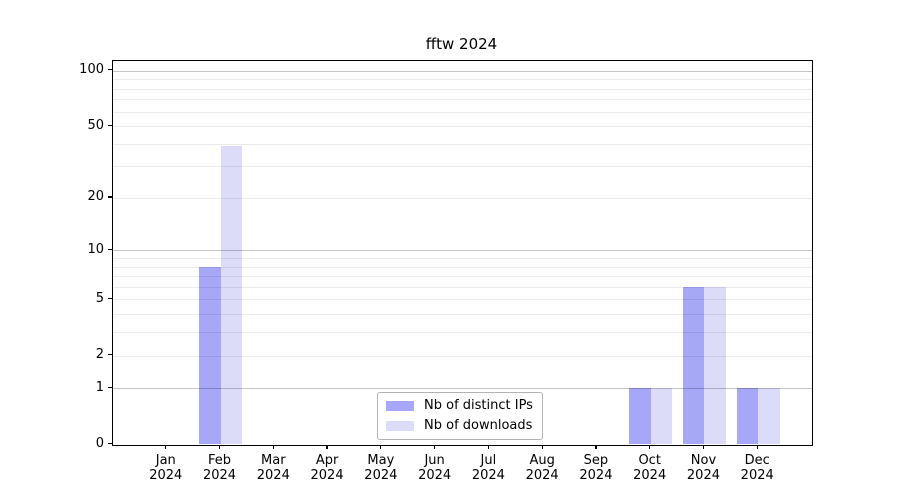 The image size is (900, 500). I want to click on x-tick-label-mar: Mar 2024, so click(273, 468).